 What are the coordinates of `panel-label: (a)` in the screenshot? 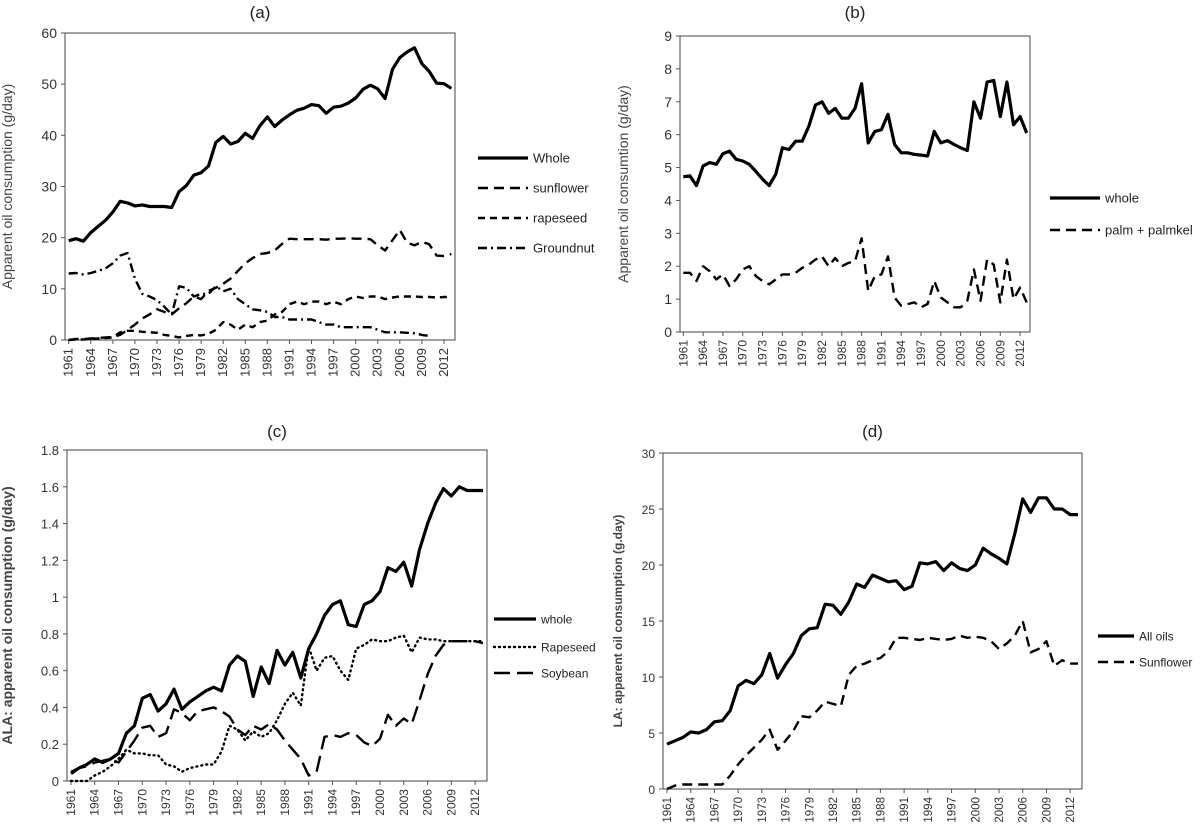 It's located at (260, 12).